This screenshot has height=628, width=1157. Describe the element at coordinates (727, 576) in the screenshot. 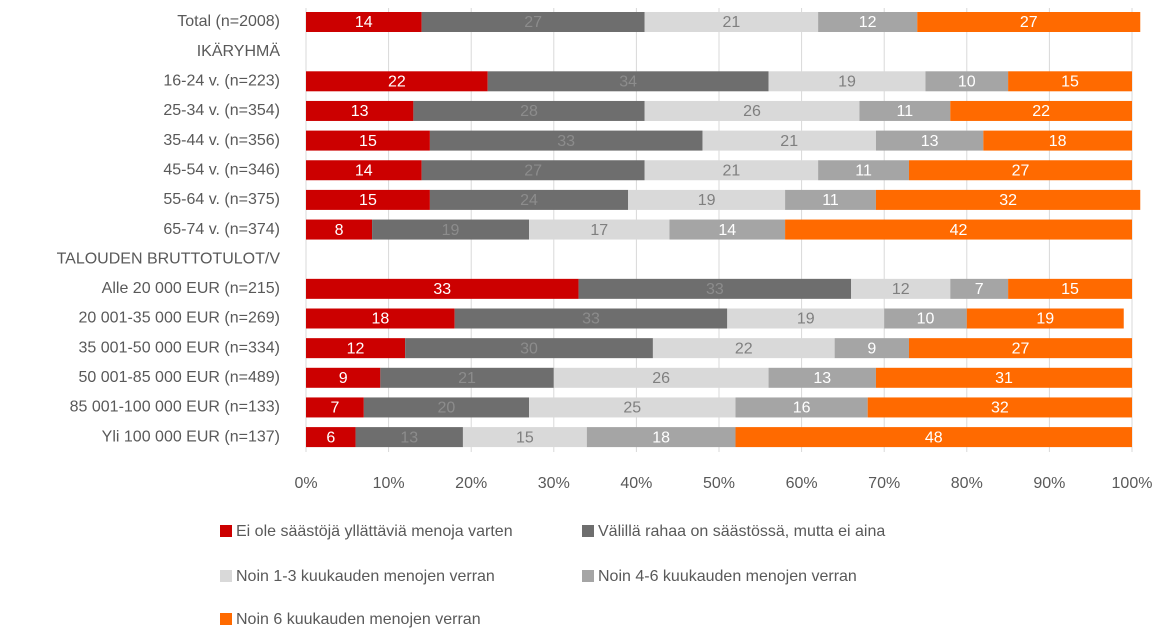

I see `legend-label: Noin 4-6 kuukauden menojen verran` at that location.